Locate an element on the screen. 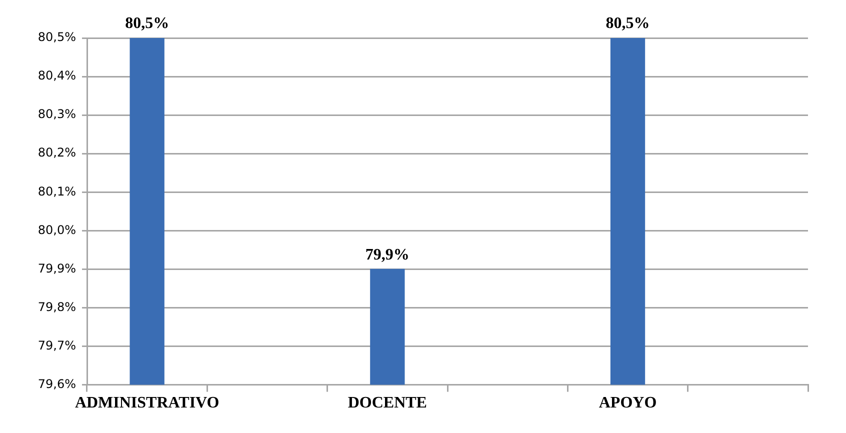  y-tick-label: 80,3% is located at coordinates (57, 114).